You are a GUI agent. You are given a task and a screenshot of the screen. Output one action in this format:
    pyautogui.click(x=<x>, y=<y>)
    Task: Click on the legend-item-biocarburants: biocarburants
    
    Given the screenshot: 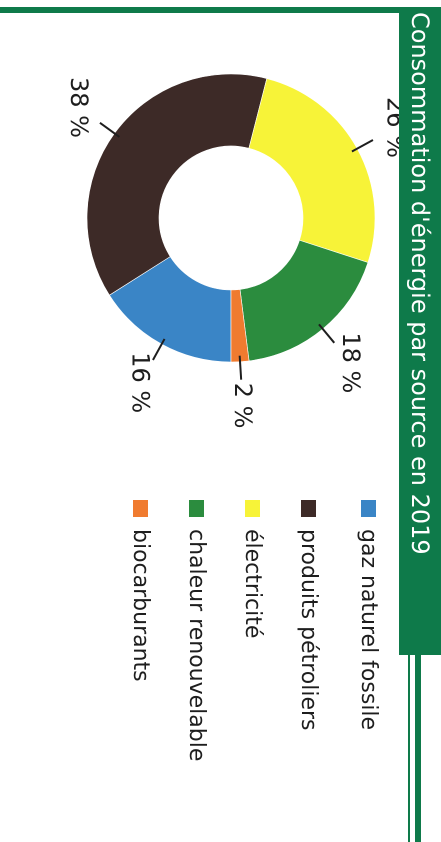 What is the action you would take?
    pyautogui.click(x=141, y=591)
    